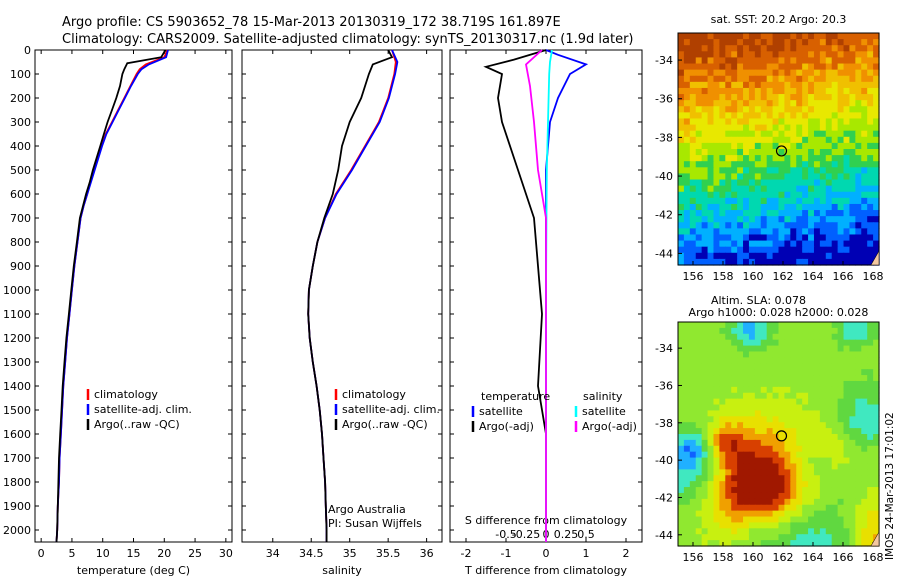 This screenshot has height=580, width=900. What do you see at coordinates (17, 314) in the screenshot?
I see `depth-tick-label: 1100` at bounding box center [17, 314].